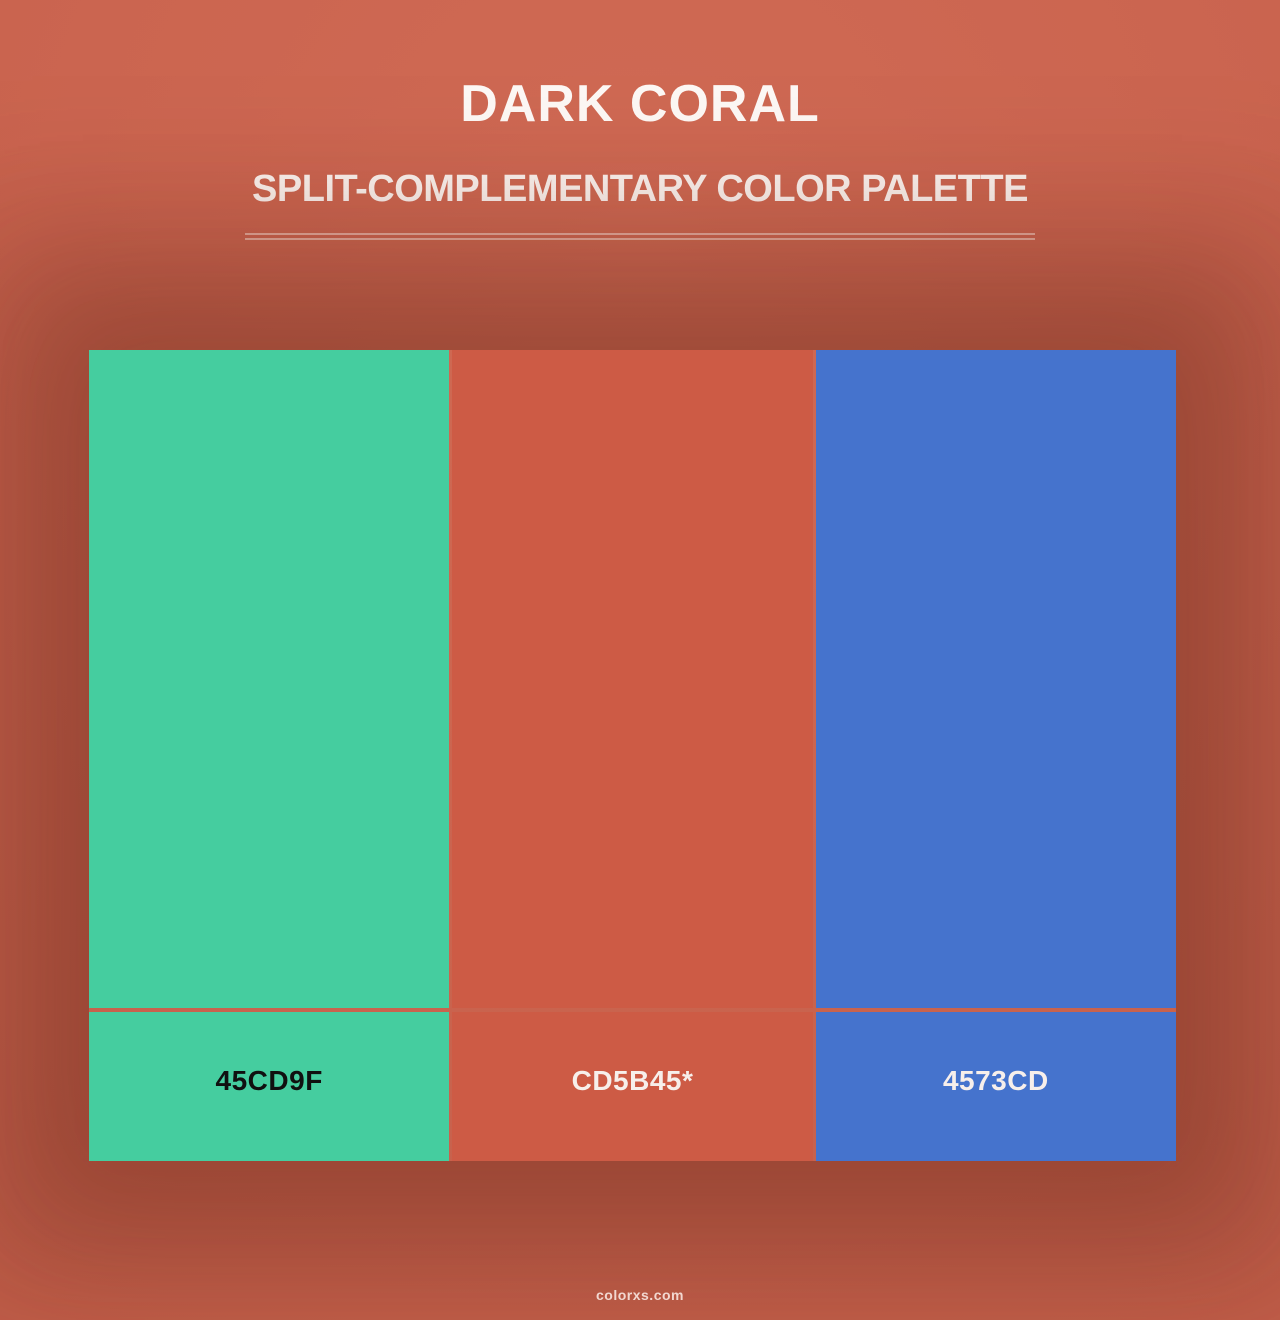  I want to click on swatch-coral-label-cell: CD5B45*, so click(632, 1086).